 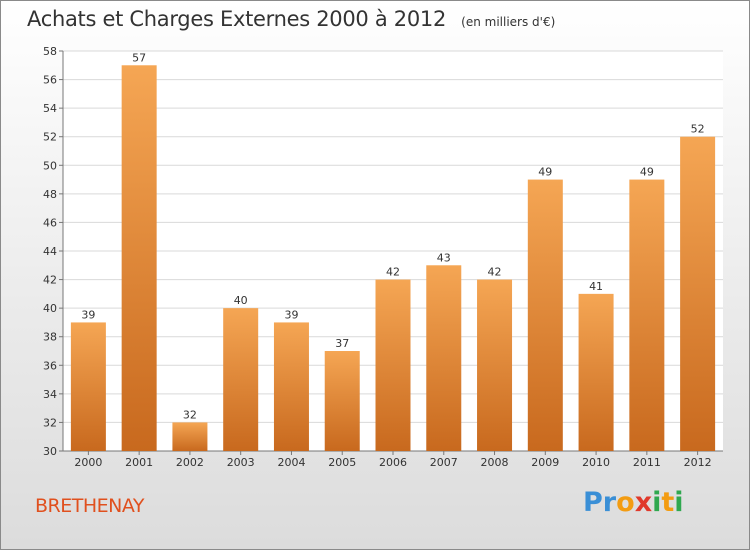 I want to click on y-tick-label: 40, so click(x=50, y=308).